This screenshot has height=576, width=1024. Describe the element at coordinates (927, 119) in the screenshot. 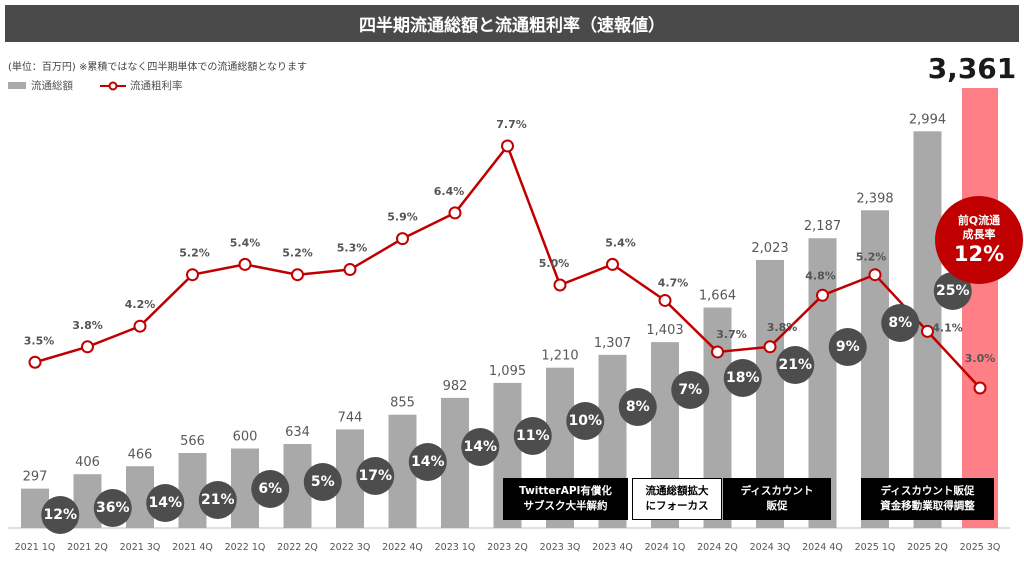

I see `bar-value-18: 2,994` at that location.